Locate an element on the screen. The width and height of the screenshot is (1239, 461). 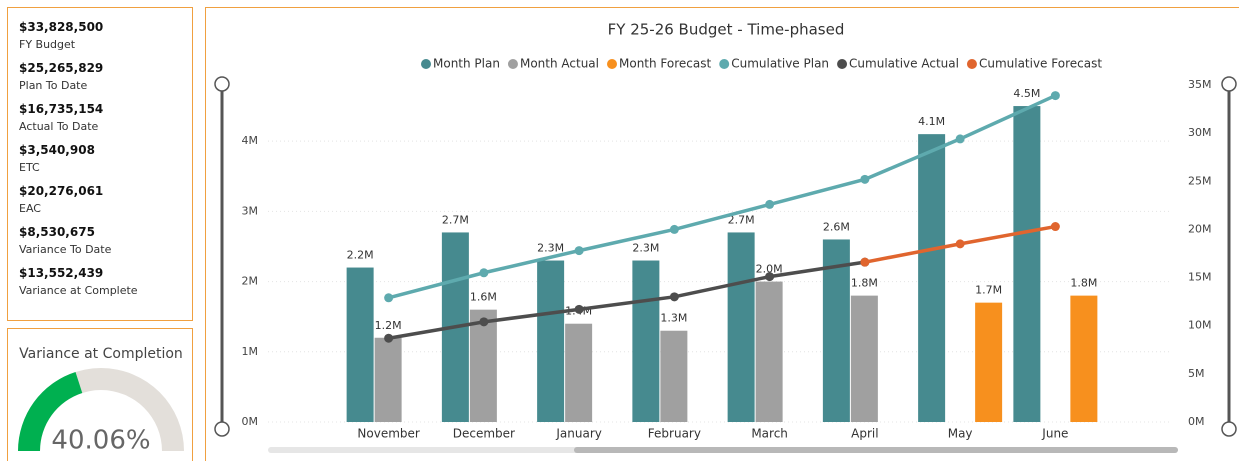
gauge-title: Variance at Completion is located at coordinates (101, 354).